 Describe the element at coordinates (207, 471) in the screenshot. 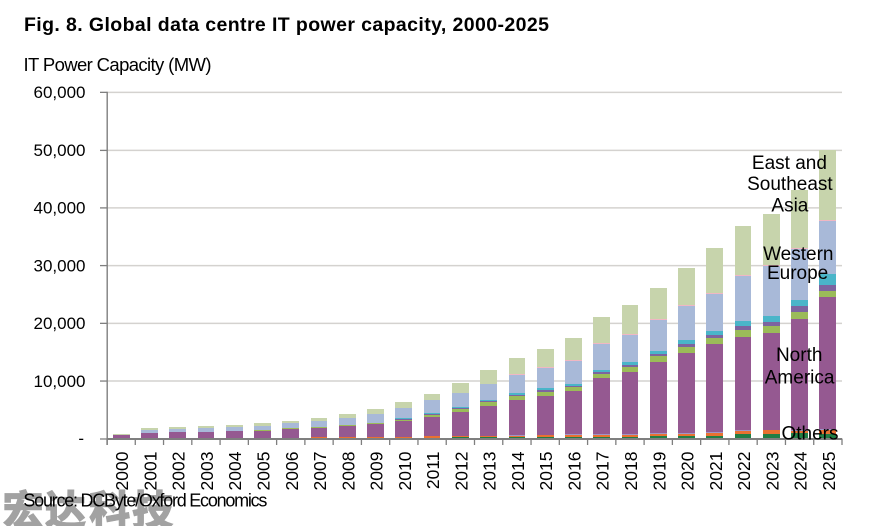

I see `svg-text: 2003` at that location.